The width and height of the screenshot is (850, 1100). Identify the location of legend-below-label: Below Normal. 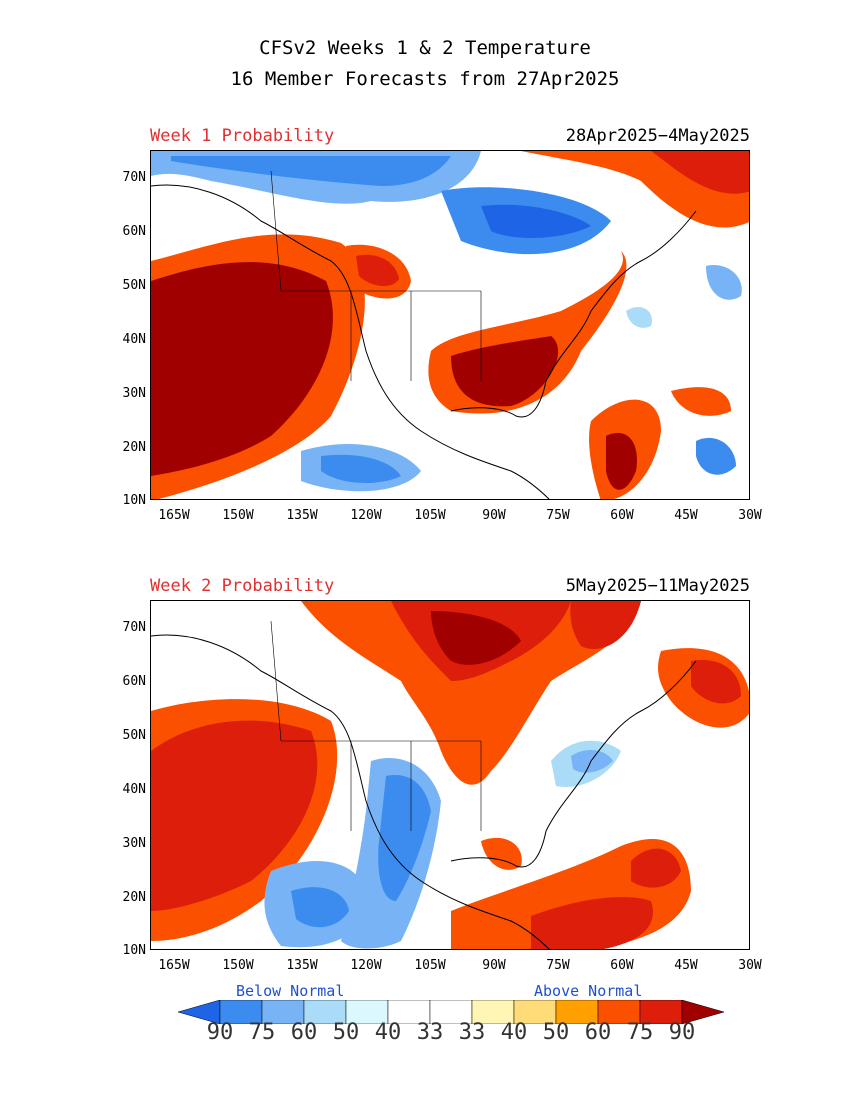
(290, 991).